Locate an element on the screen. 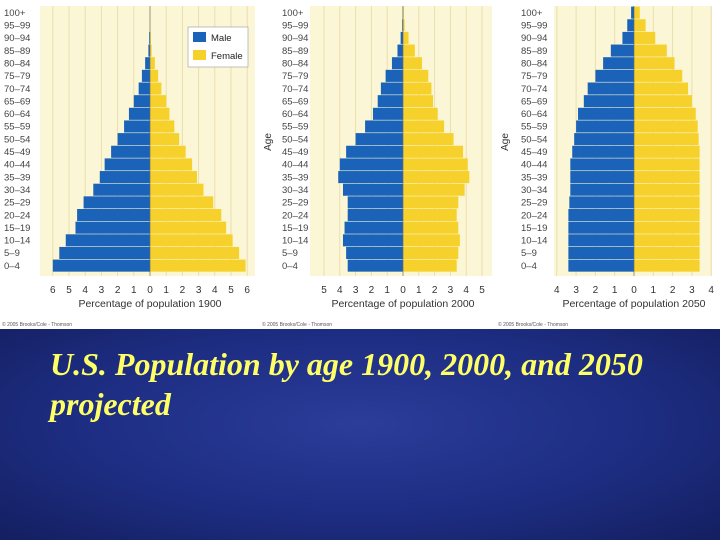 This screenshot has height=540, width=720. chart-2000-age-label: 20–24 is located at coordinates (295, 215).